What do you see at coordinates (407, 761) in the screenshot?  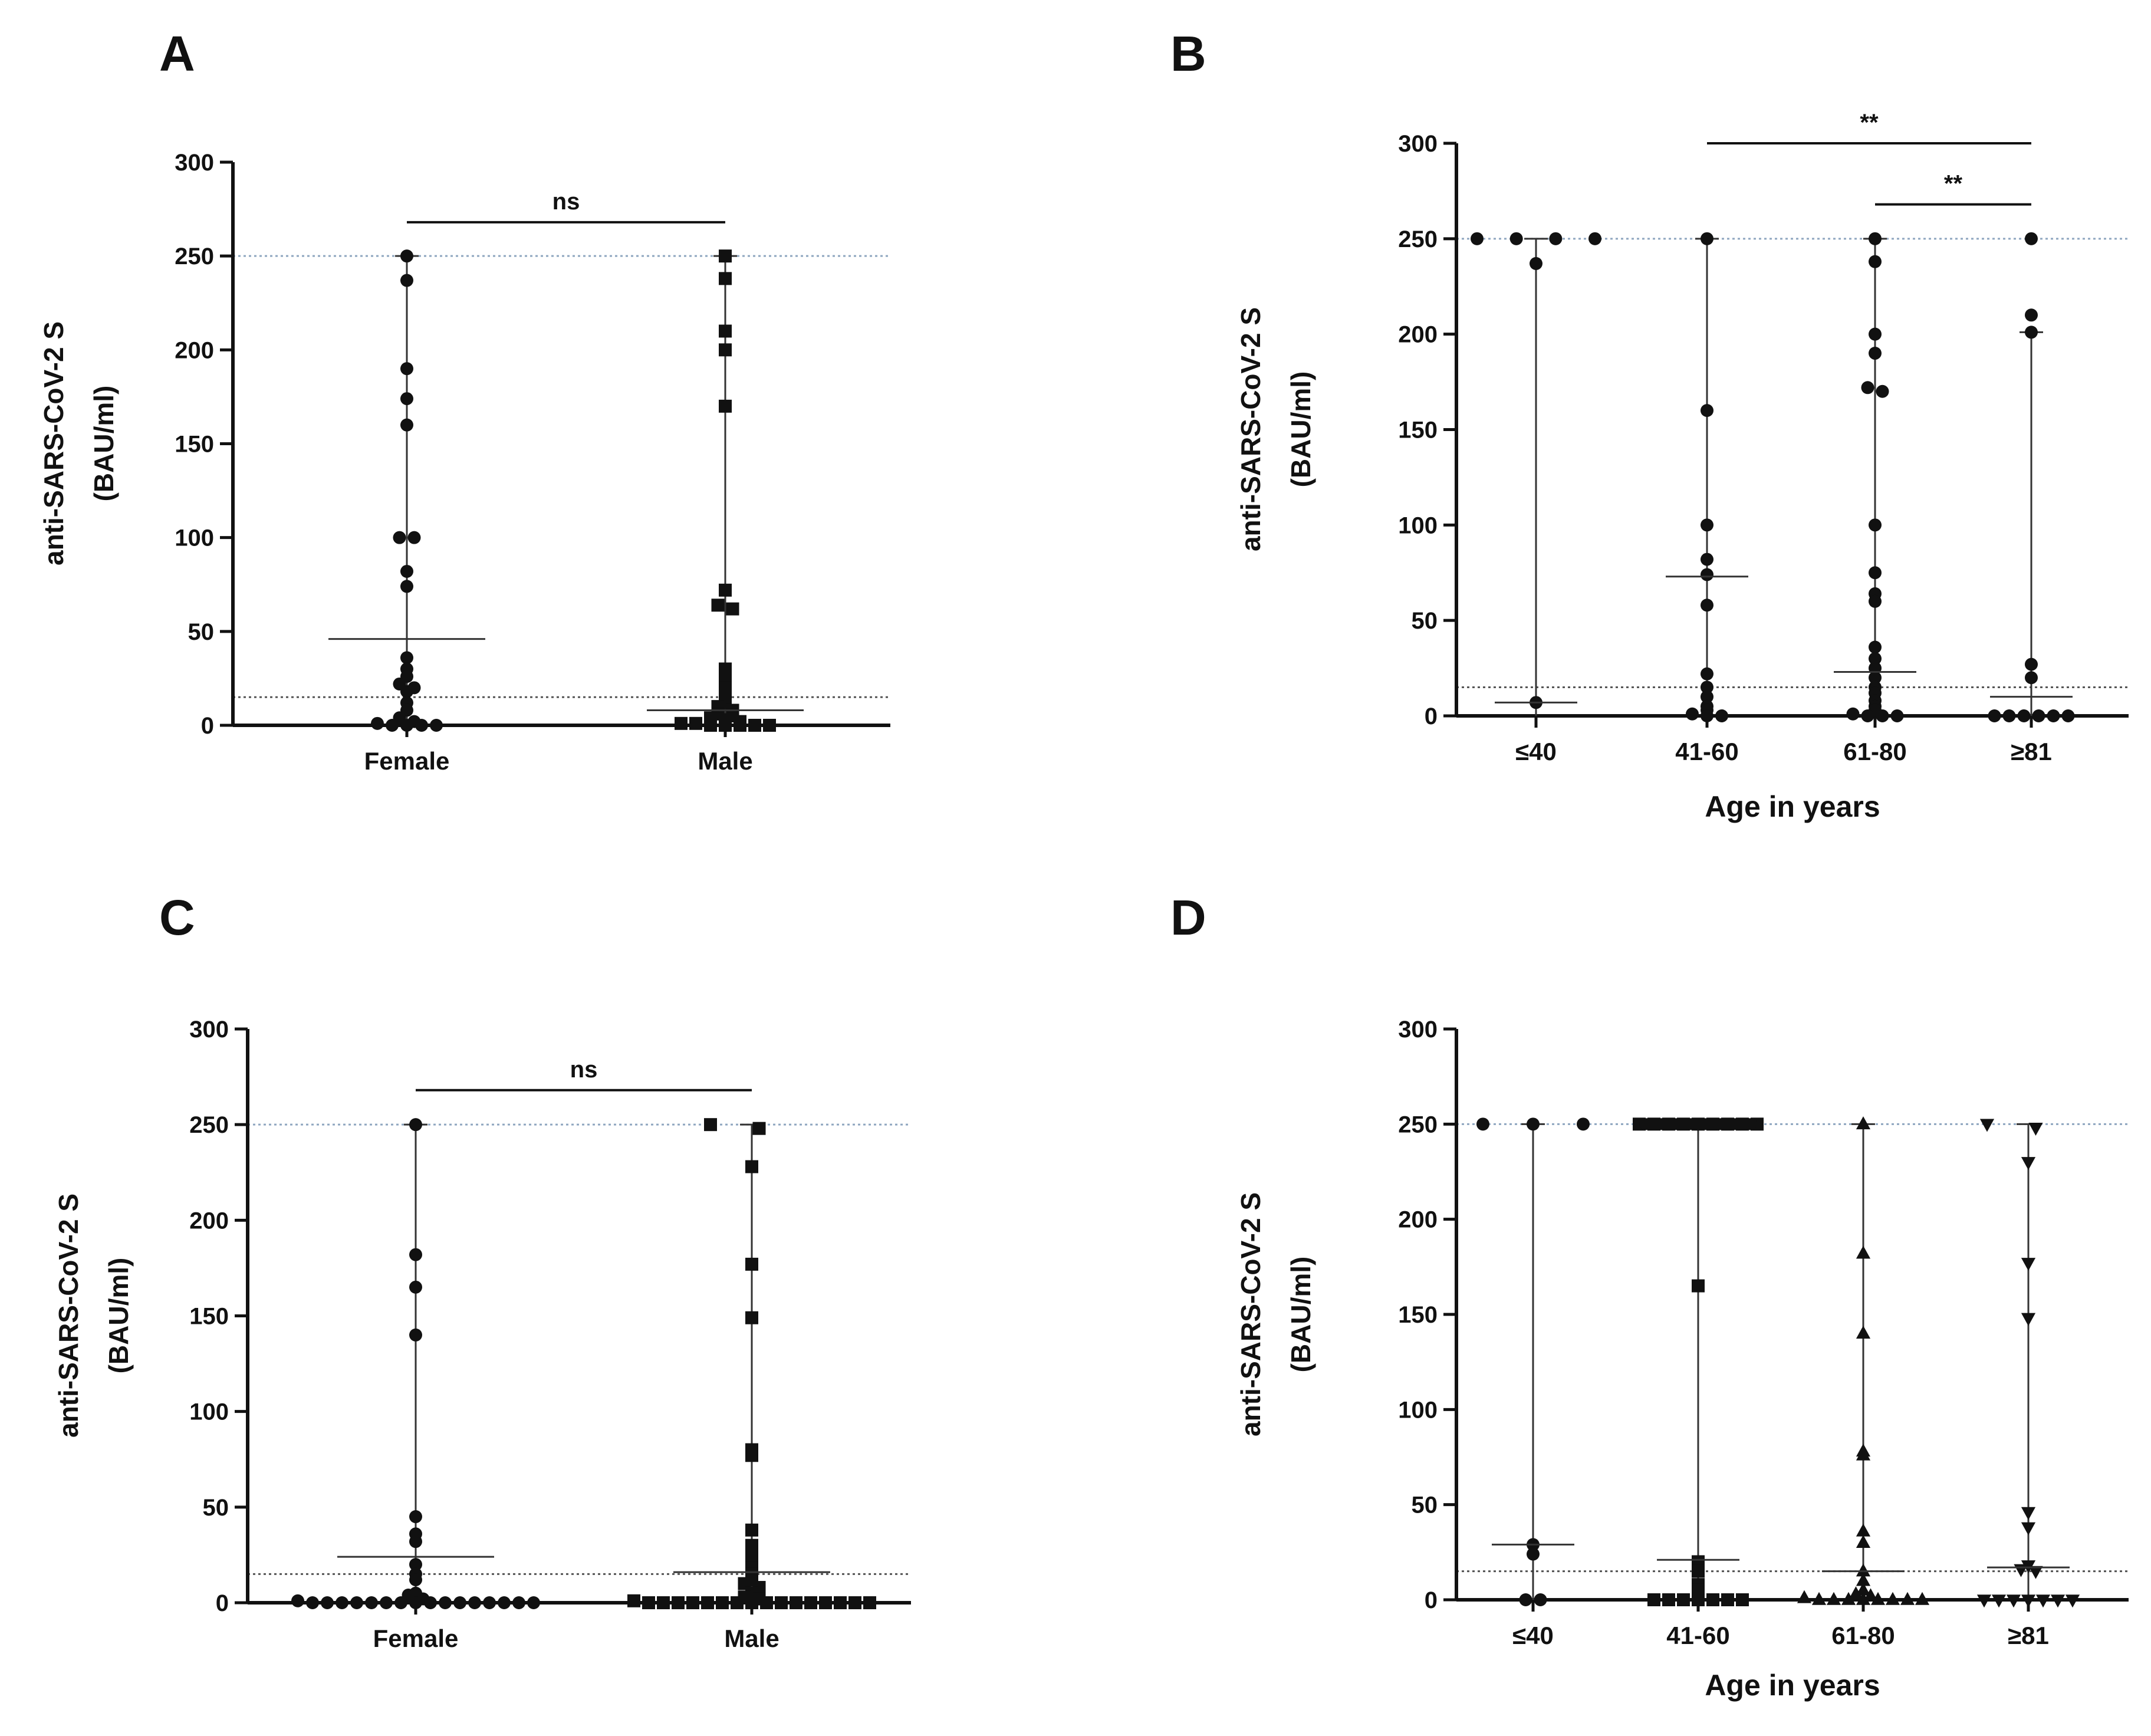 I see `x-tick-label: Female` at bounding box center [407, 761].